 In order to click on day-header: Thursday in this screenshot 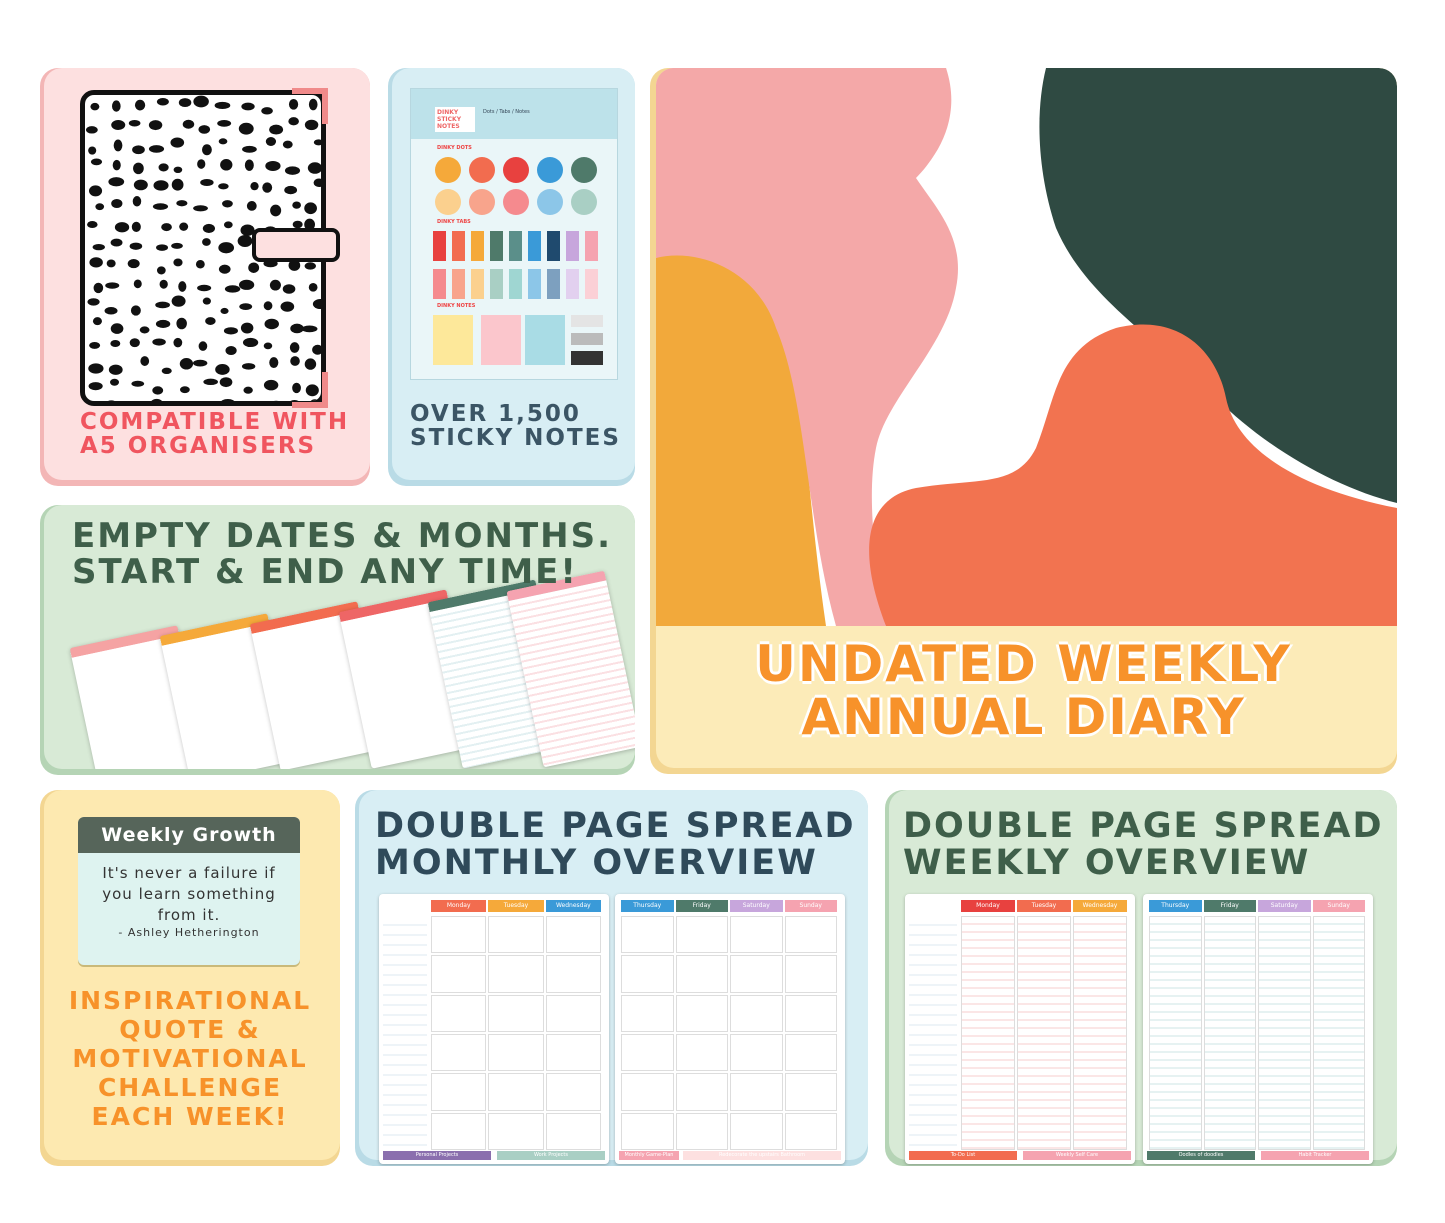, I will do `click(1175, 906)`.